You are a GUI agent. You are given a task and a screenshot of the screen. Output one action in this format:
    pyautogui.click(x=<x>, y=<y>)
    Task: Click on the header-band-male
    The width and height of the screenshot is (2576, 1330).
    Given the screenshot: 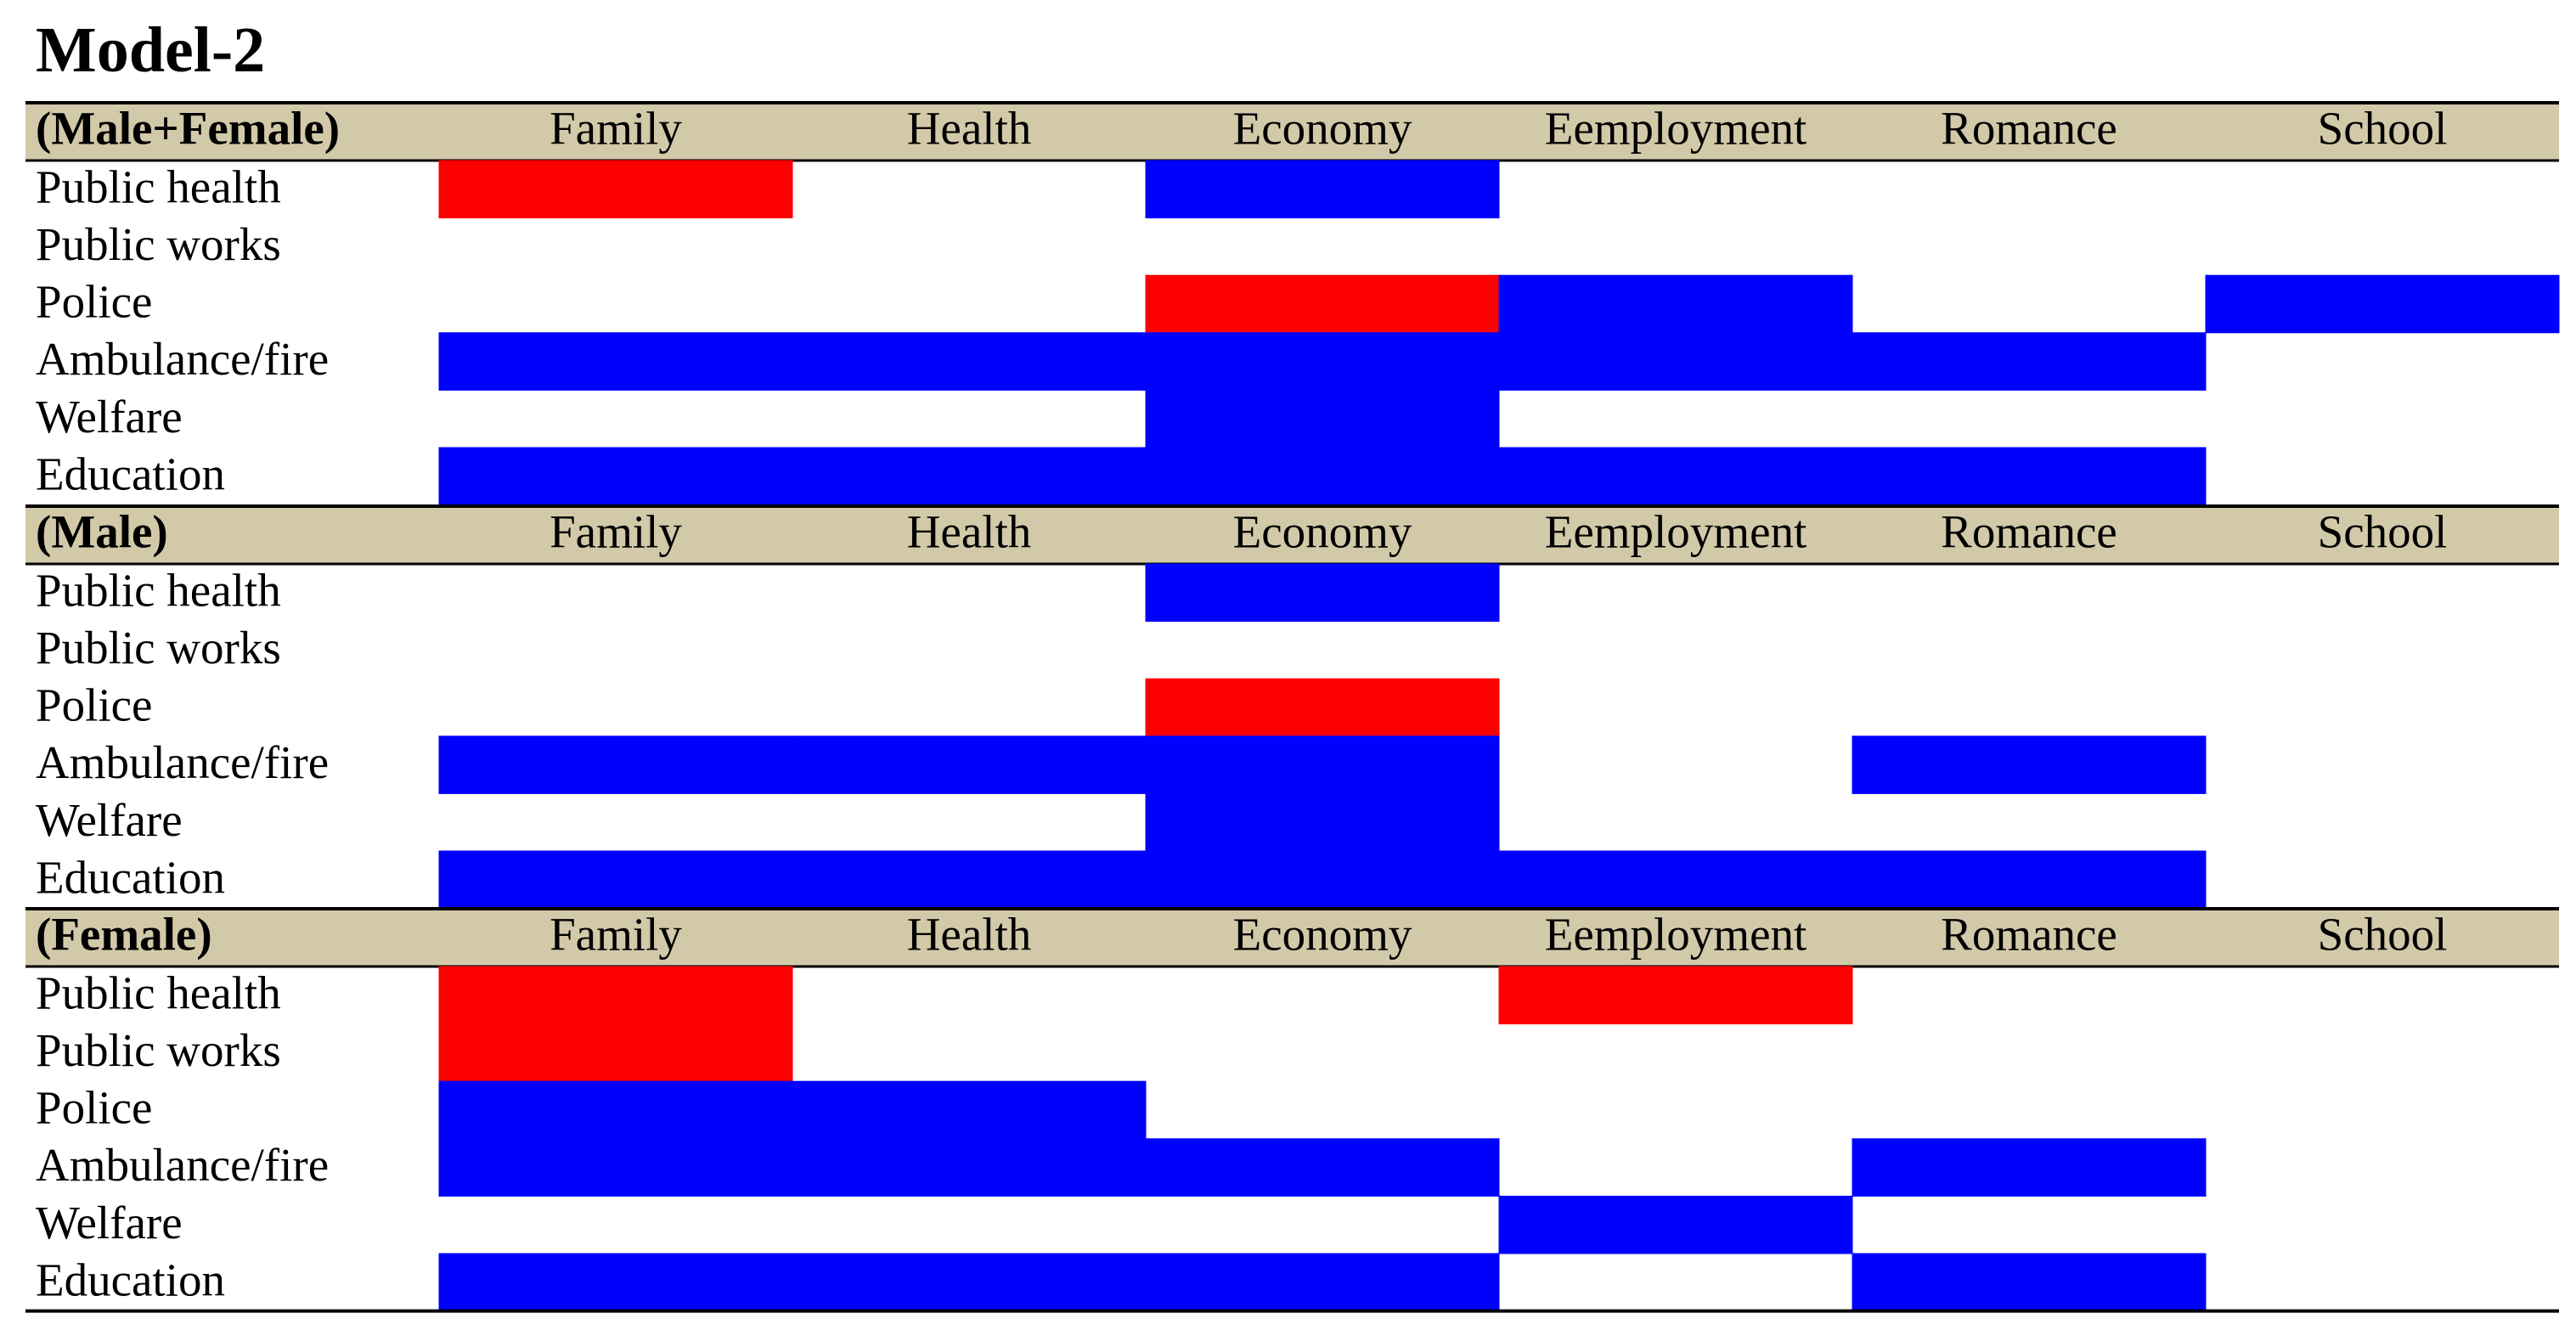 What is the action you would take?
    pyautogui.click(x=1292, y=535)
    